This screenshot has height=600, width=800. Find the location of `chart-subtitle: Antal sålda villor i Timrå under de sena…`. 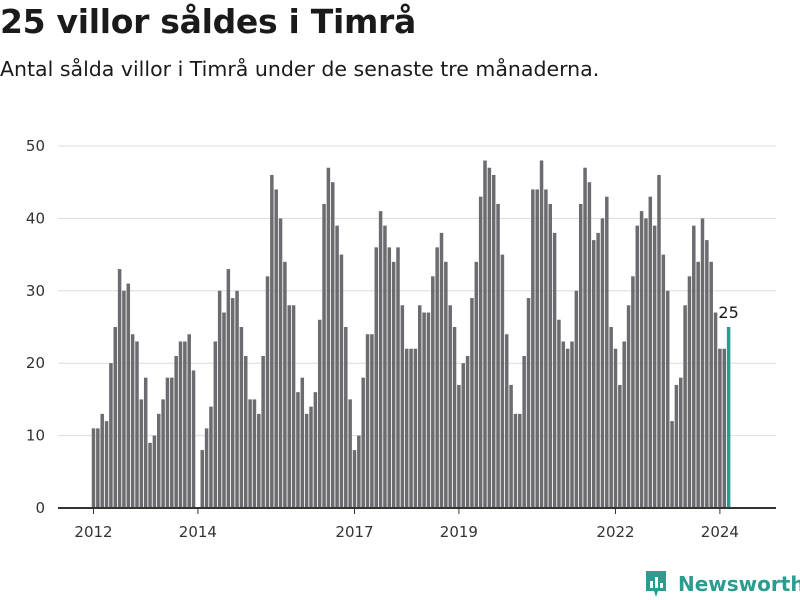

chart-subtitle: Antal sålda villor i Timrå under de sena… is located at coordinates (300, 69).